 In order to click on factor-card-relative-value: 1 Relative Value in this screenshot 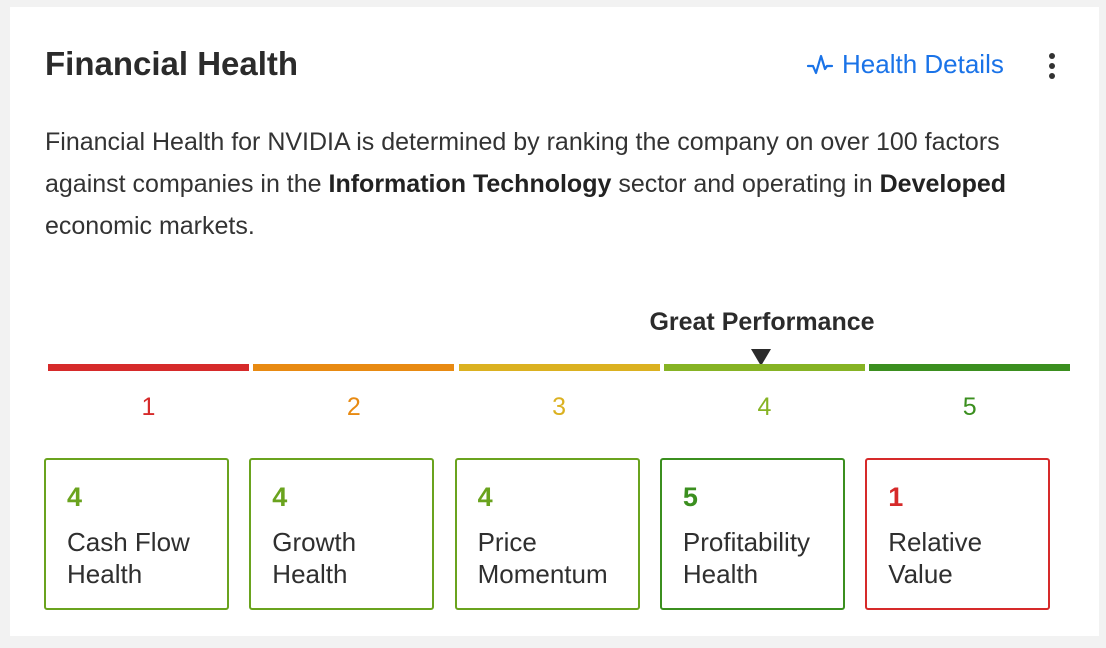, I will do `click(958, 534)`.